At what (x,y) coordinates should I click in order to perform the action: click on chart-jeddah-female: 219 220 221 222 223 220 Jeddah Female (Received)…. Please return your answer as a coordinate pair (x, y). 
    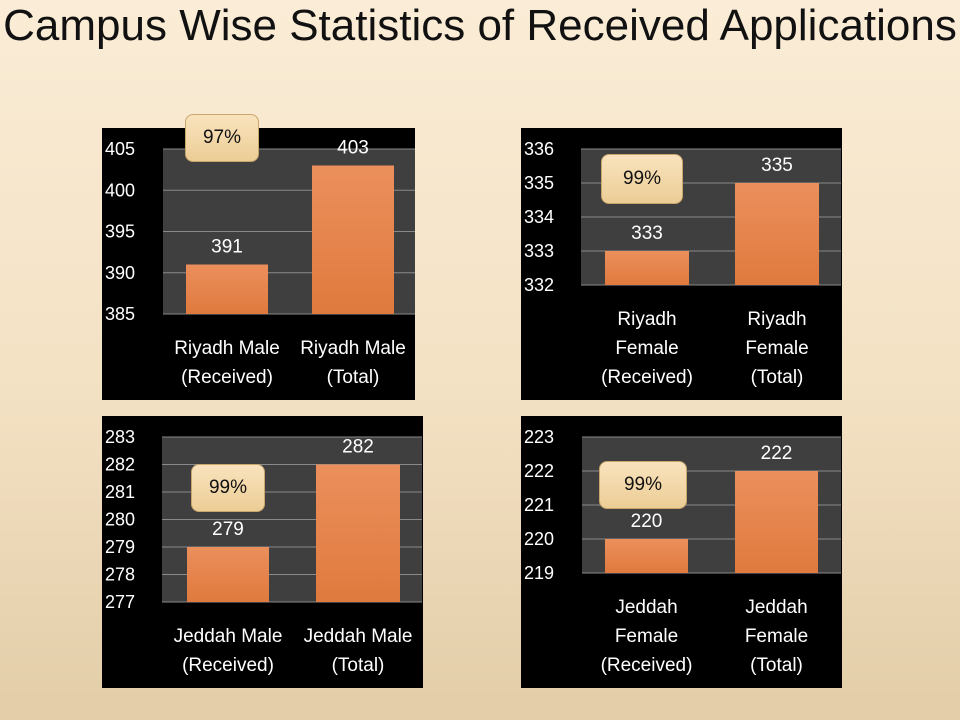
    Looking at the image, I should click on (681, 552).